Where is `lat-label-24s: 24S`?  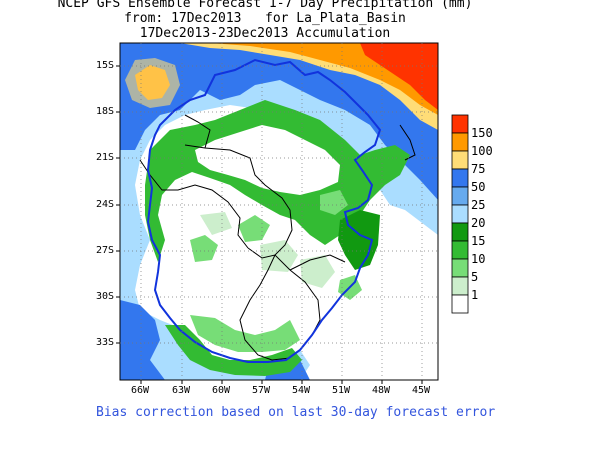
lat-label-24s: 24S is located at coordinates (105, 204).